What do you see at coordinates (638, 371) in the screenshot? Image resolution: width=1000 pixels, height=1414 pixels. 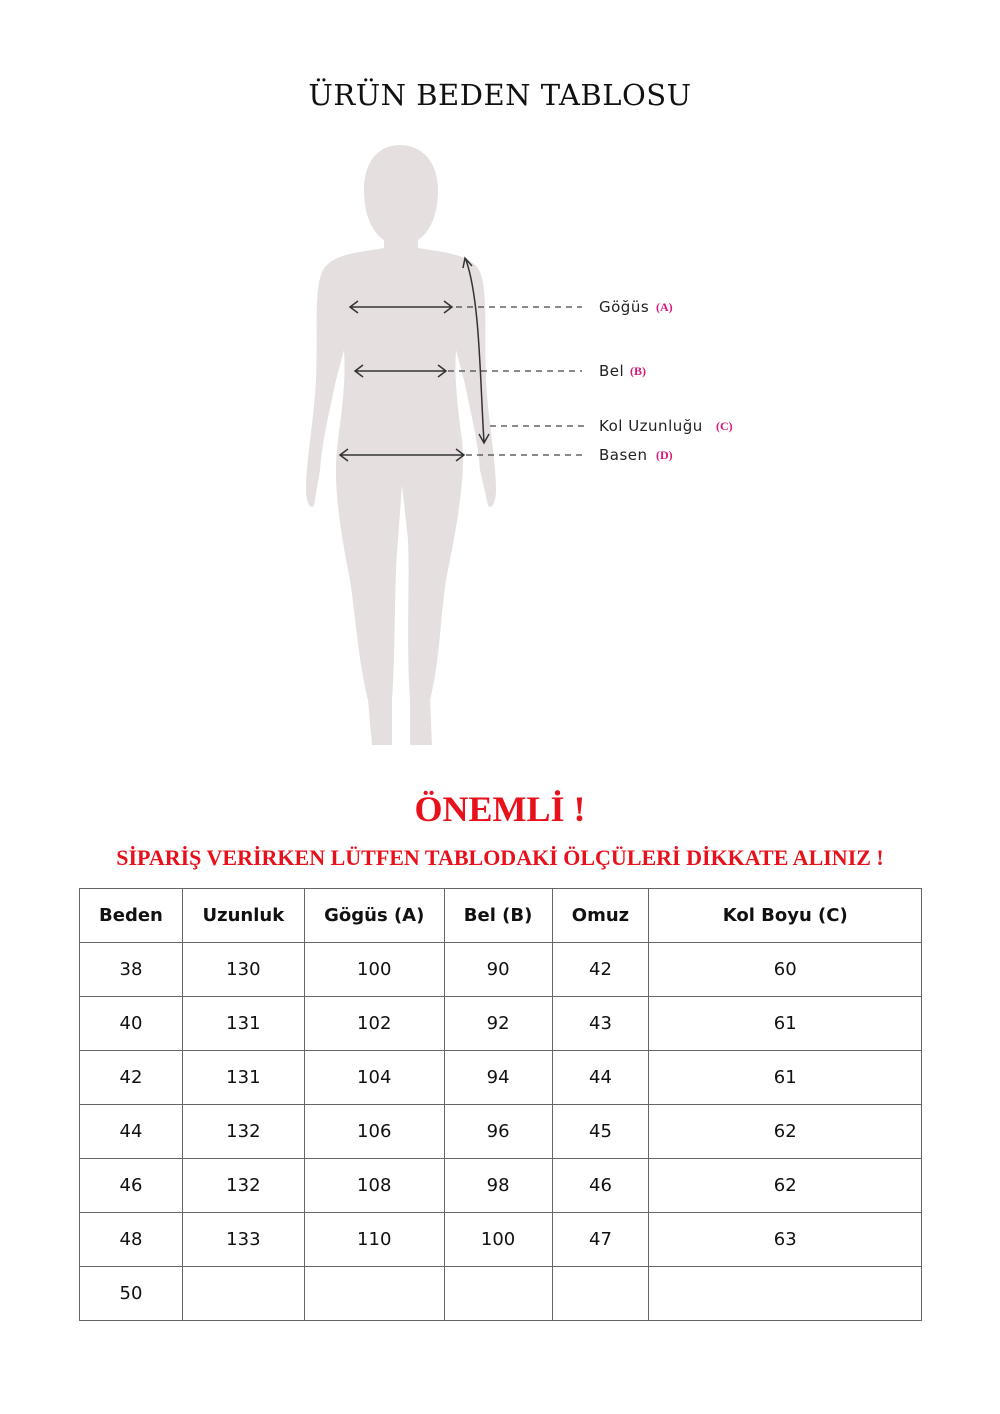 I see `tag-b: (B)` at bounding box center [638, 371].